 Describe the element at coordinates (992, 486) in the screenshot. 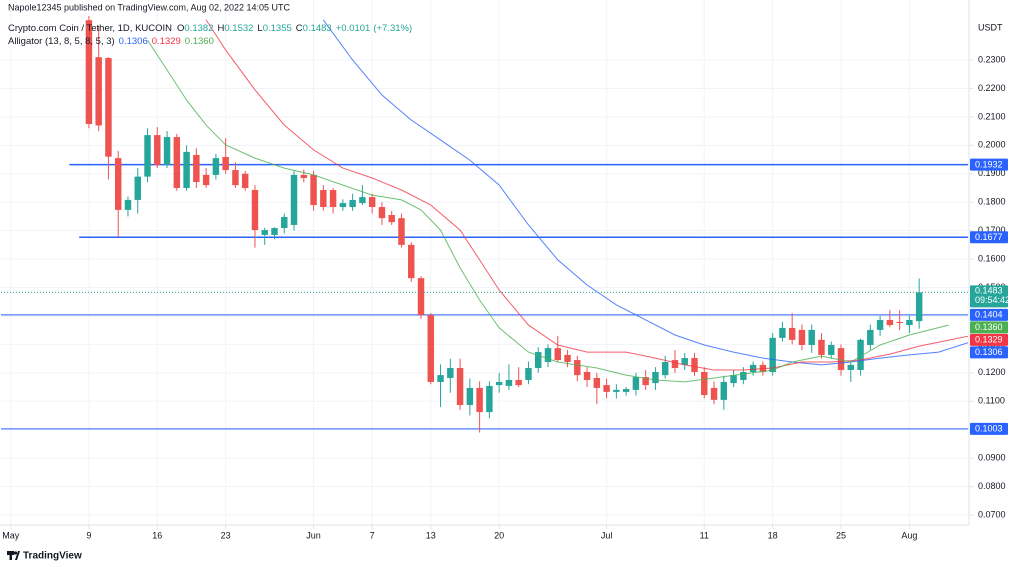

I see `y-tick-label: 0.0800` at that location.